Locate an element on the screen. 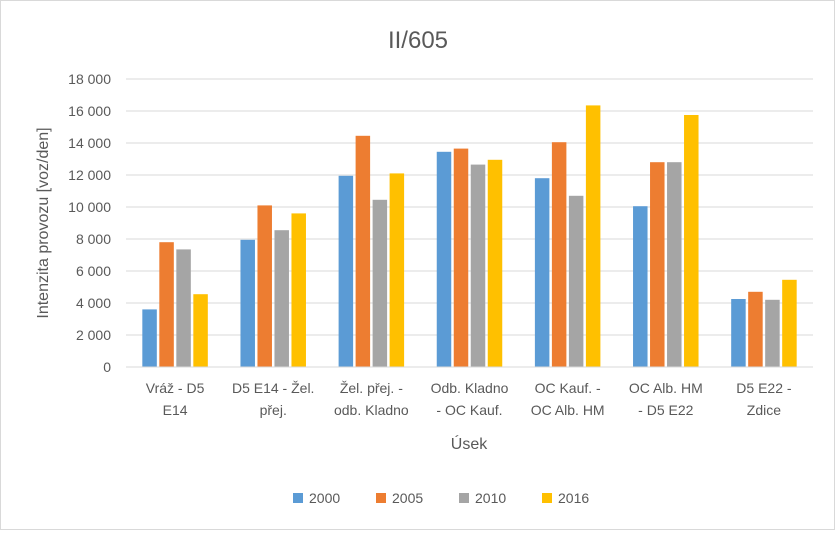 Image resolution: width=835 pixels, height=534 pixels. y-tick-label: 16 000 is located at coordinates (89, 111).